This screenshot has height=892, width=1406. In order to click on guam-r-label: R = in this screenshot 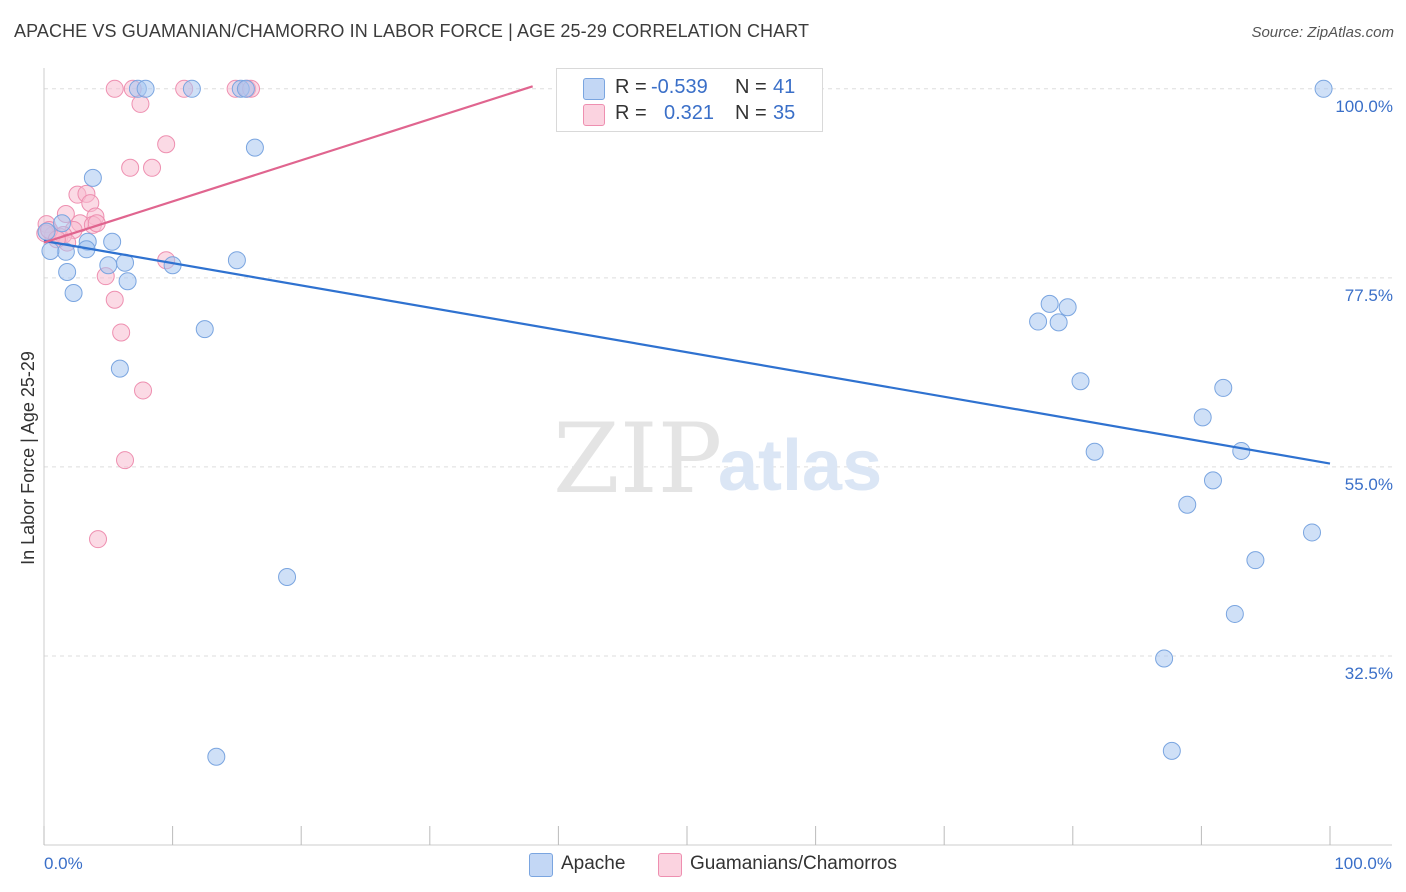, I will do `click(631, 113)`.